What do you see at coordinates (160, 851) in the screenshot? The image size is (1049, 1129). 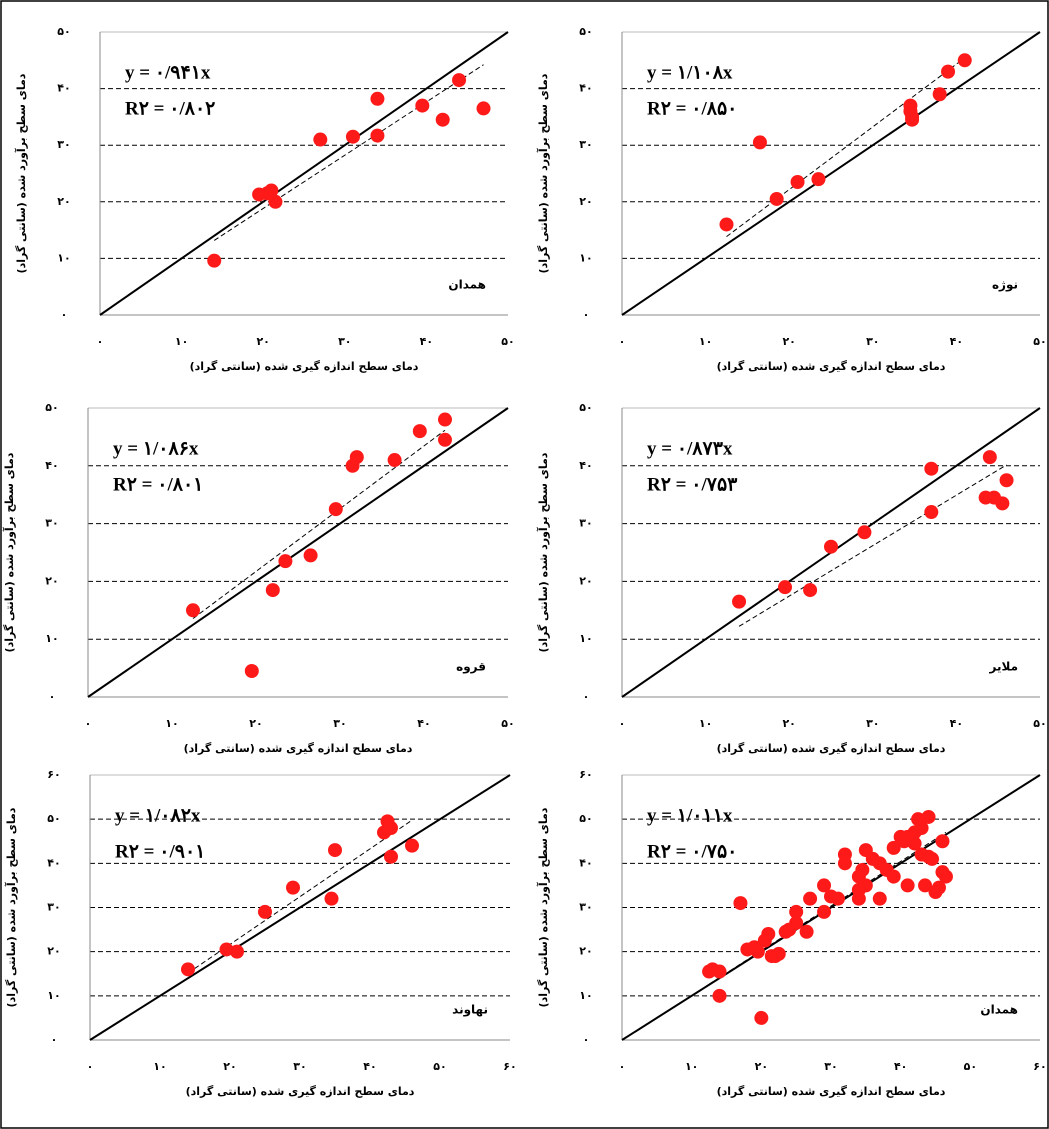 I see `r-squared: R۲ = ۰/۹۰۱` at bounding box center [160, 851].